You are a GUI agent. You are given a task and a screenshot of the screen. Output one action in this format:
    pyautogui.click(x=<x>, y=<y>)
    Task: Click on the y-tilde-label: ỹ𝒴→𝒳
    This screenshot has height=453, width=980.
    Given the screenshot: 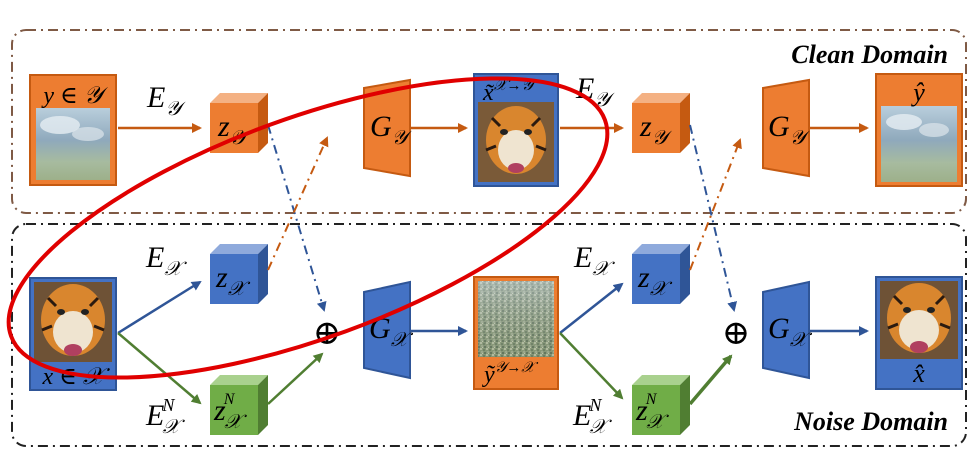 What is the action you would take?
    pyautogui.click(x=510, y=374)
    